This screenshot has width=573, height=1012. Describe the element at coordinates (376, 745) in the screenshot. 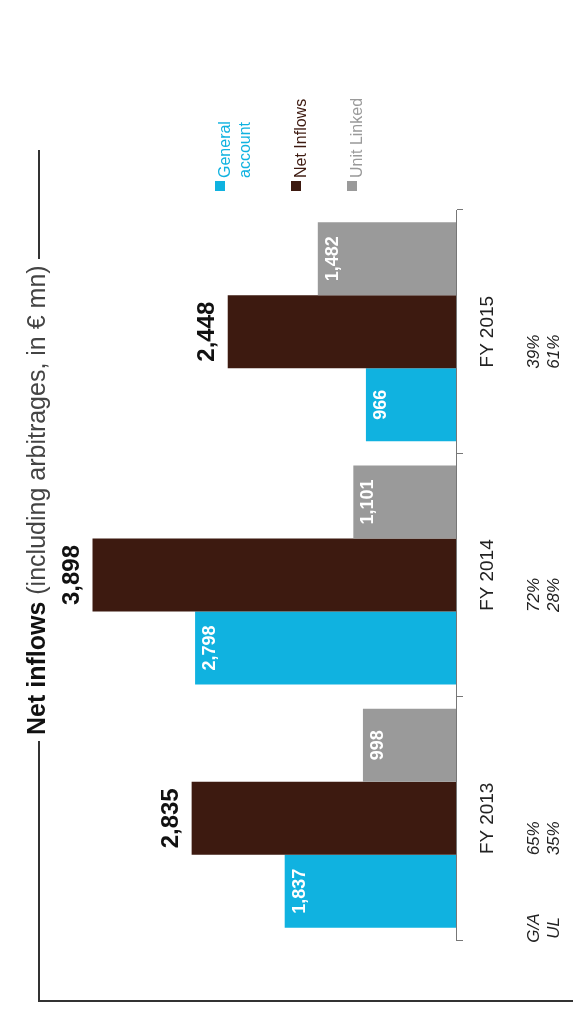

I see `data-label: 998` at that location.